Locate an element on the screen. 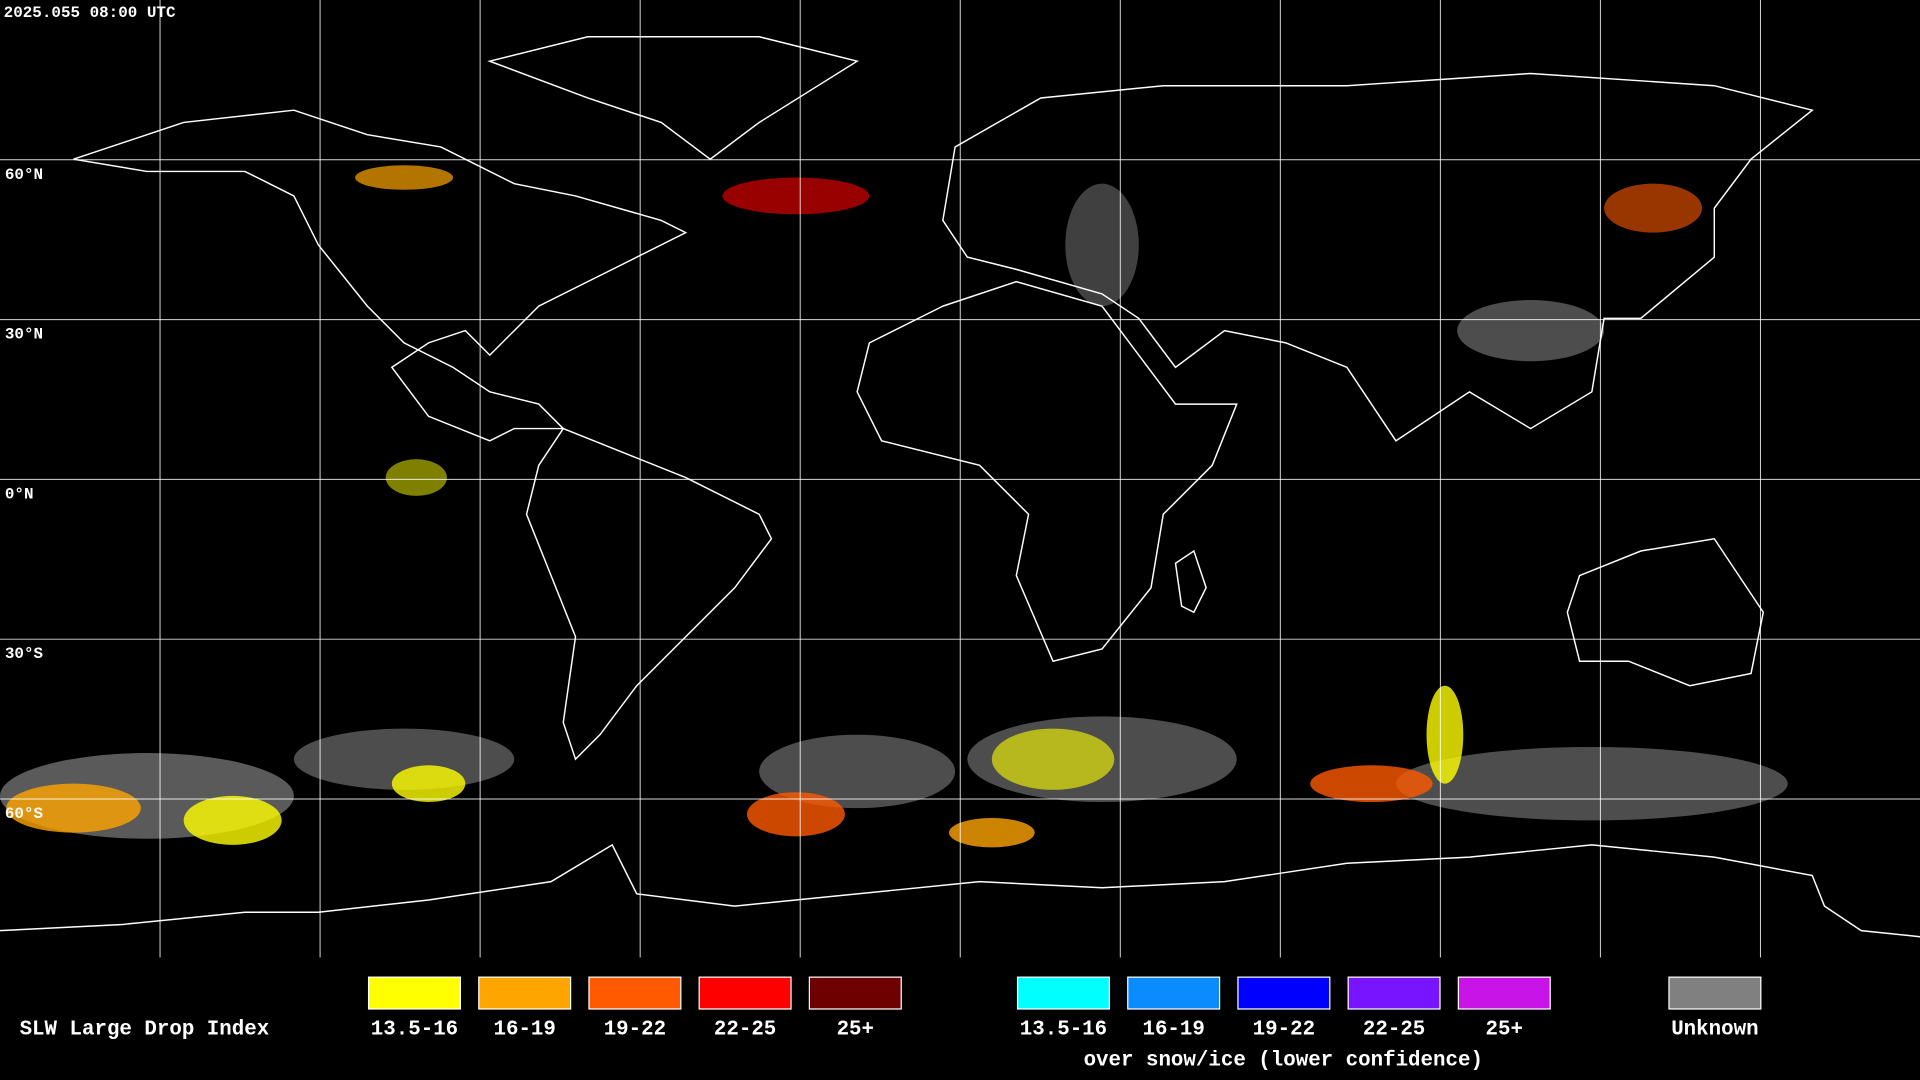  latitude-label: 30°N is located at coordinates (24, 335).